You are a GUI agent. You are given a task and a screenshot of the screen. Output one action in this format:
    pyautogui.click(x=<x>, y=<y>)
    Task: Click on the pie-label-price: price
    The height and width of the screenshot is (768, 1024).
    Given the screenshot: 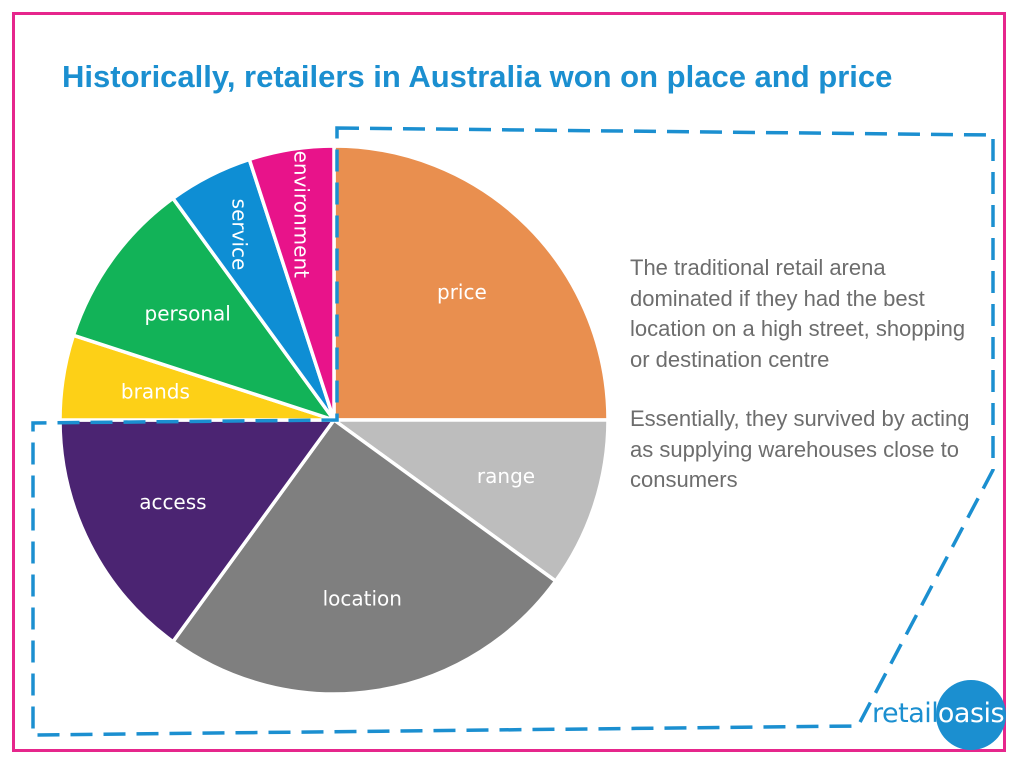 What is the action you would take?
    pyautogui.click(x=462, y=292)
    